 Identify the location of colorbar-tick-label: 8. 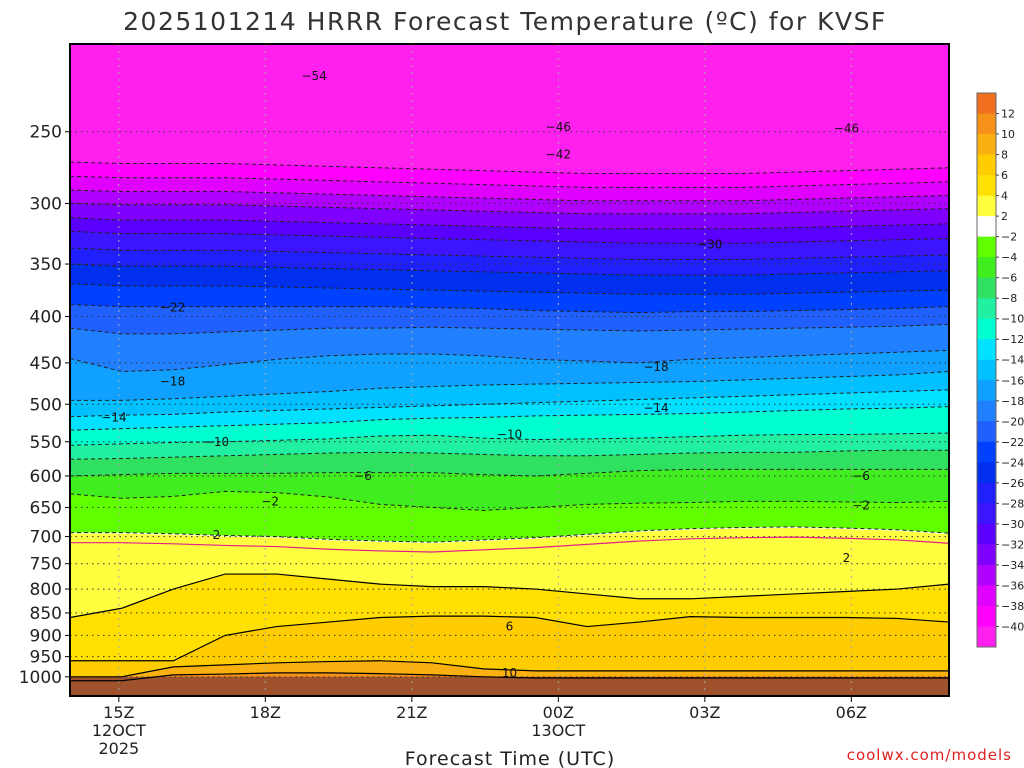
(1004, 155).